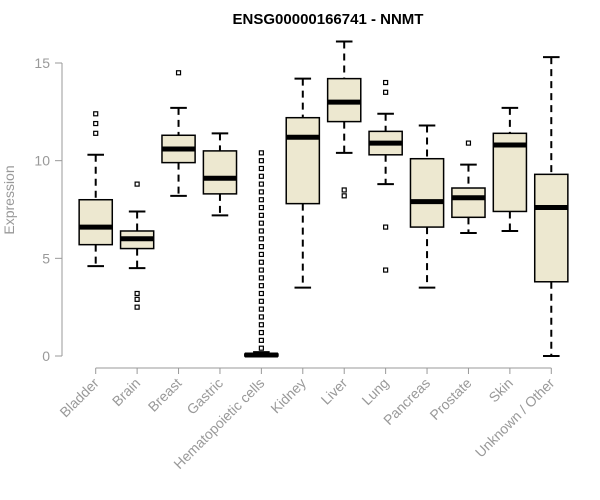 The width and height of the screenshot is (600, 500). I want to click on x-tick-label: Prostate, so click(450, 399).